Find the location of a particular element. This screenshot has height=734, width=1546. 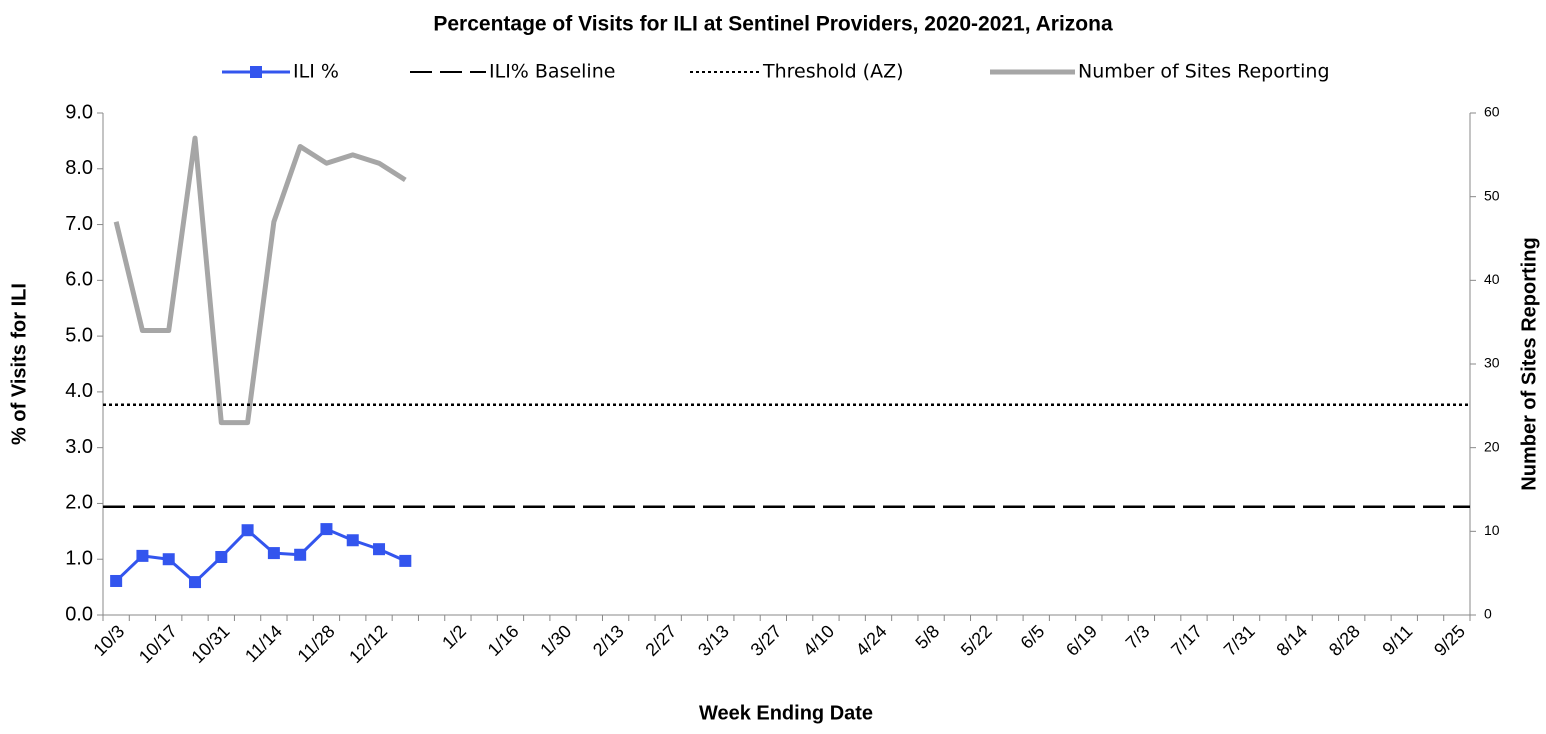

x-tick-label: 9/11 is located at coordinates (1397, 640).